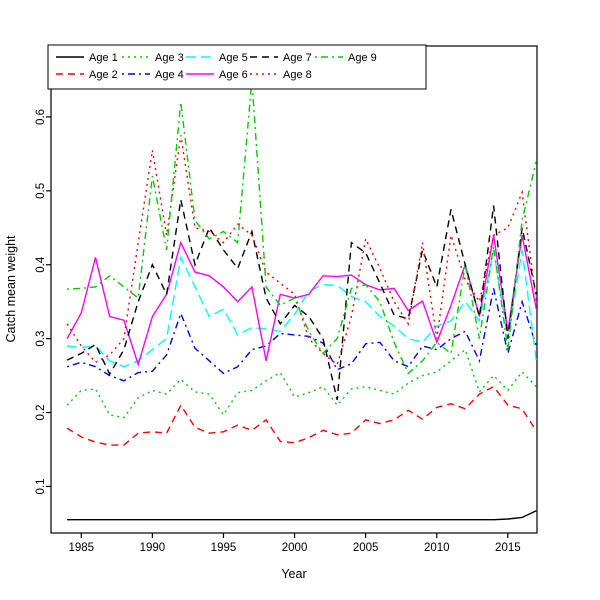  What do you see at coordinates (169, 75) in the screenshot?
I see `legend-entry-label: Age 4` at bounding box center [169, 75].